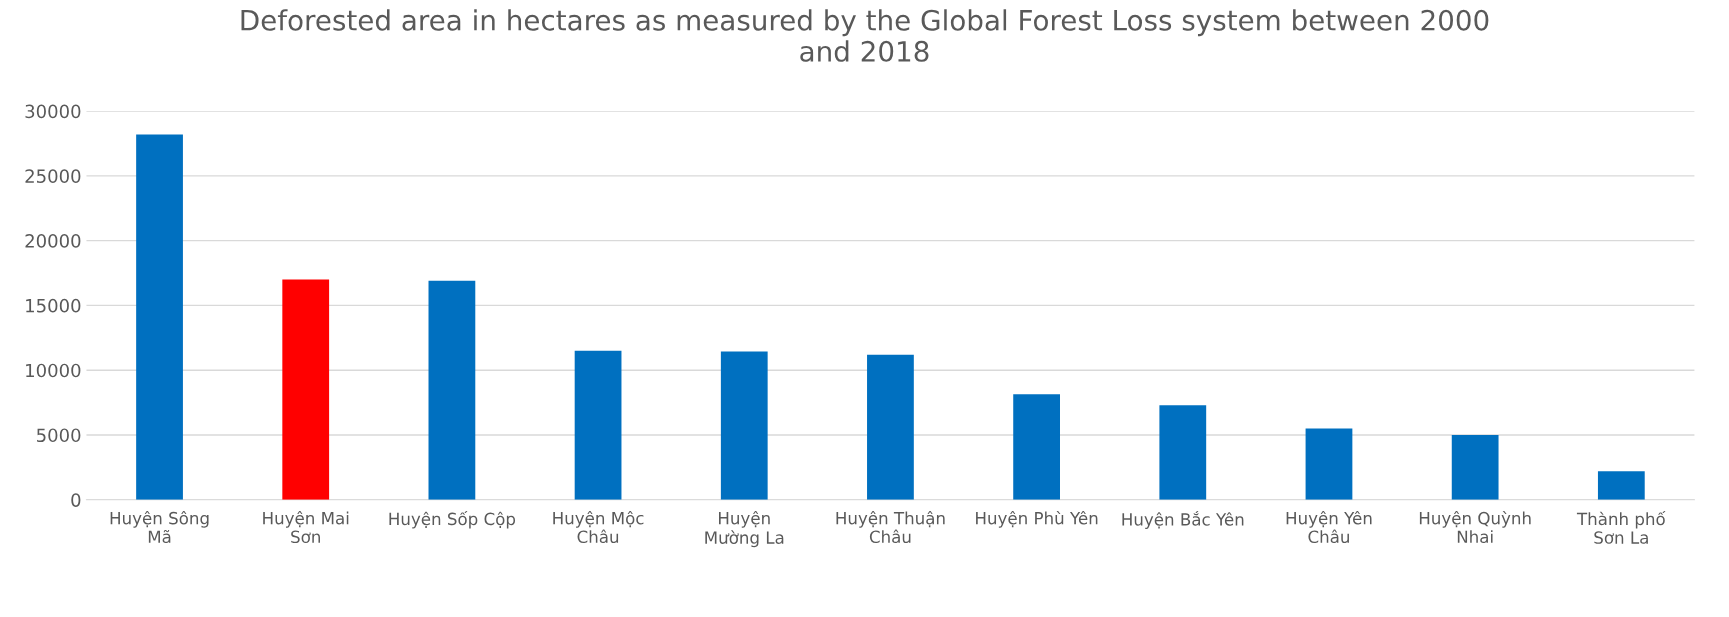 The width and height of the screenshot is (1729, 617). Describe the element at coordinates (53, 111) in the screenshot. I see `y-tick-label: 30000` at that location.